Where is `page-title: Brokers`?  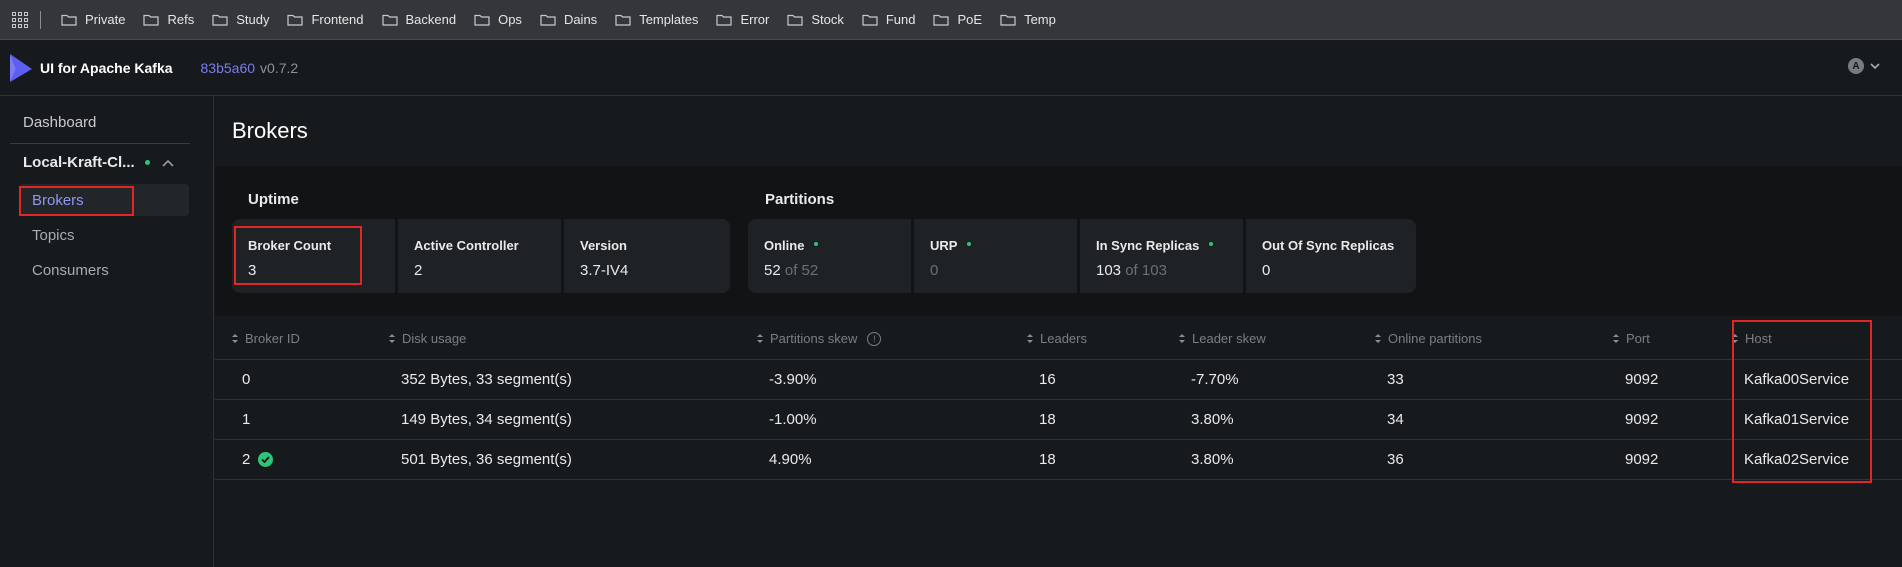
page-title: Brokers is located at coordinates (270, 130).